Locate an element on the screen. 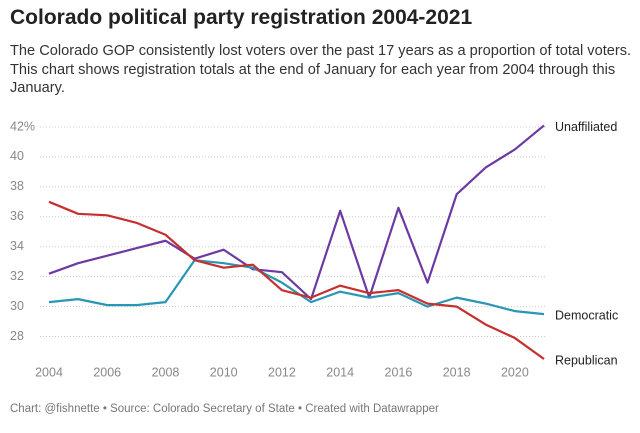  y-tick-label: 28 is located at coordinates (17, 336).